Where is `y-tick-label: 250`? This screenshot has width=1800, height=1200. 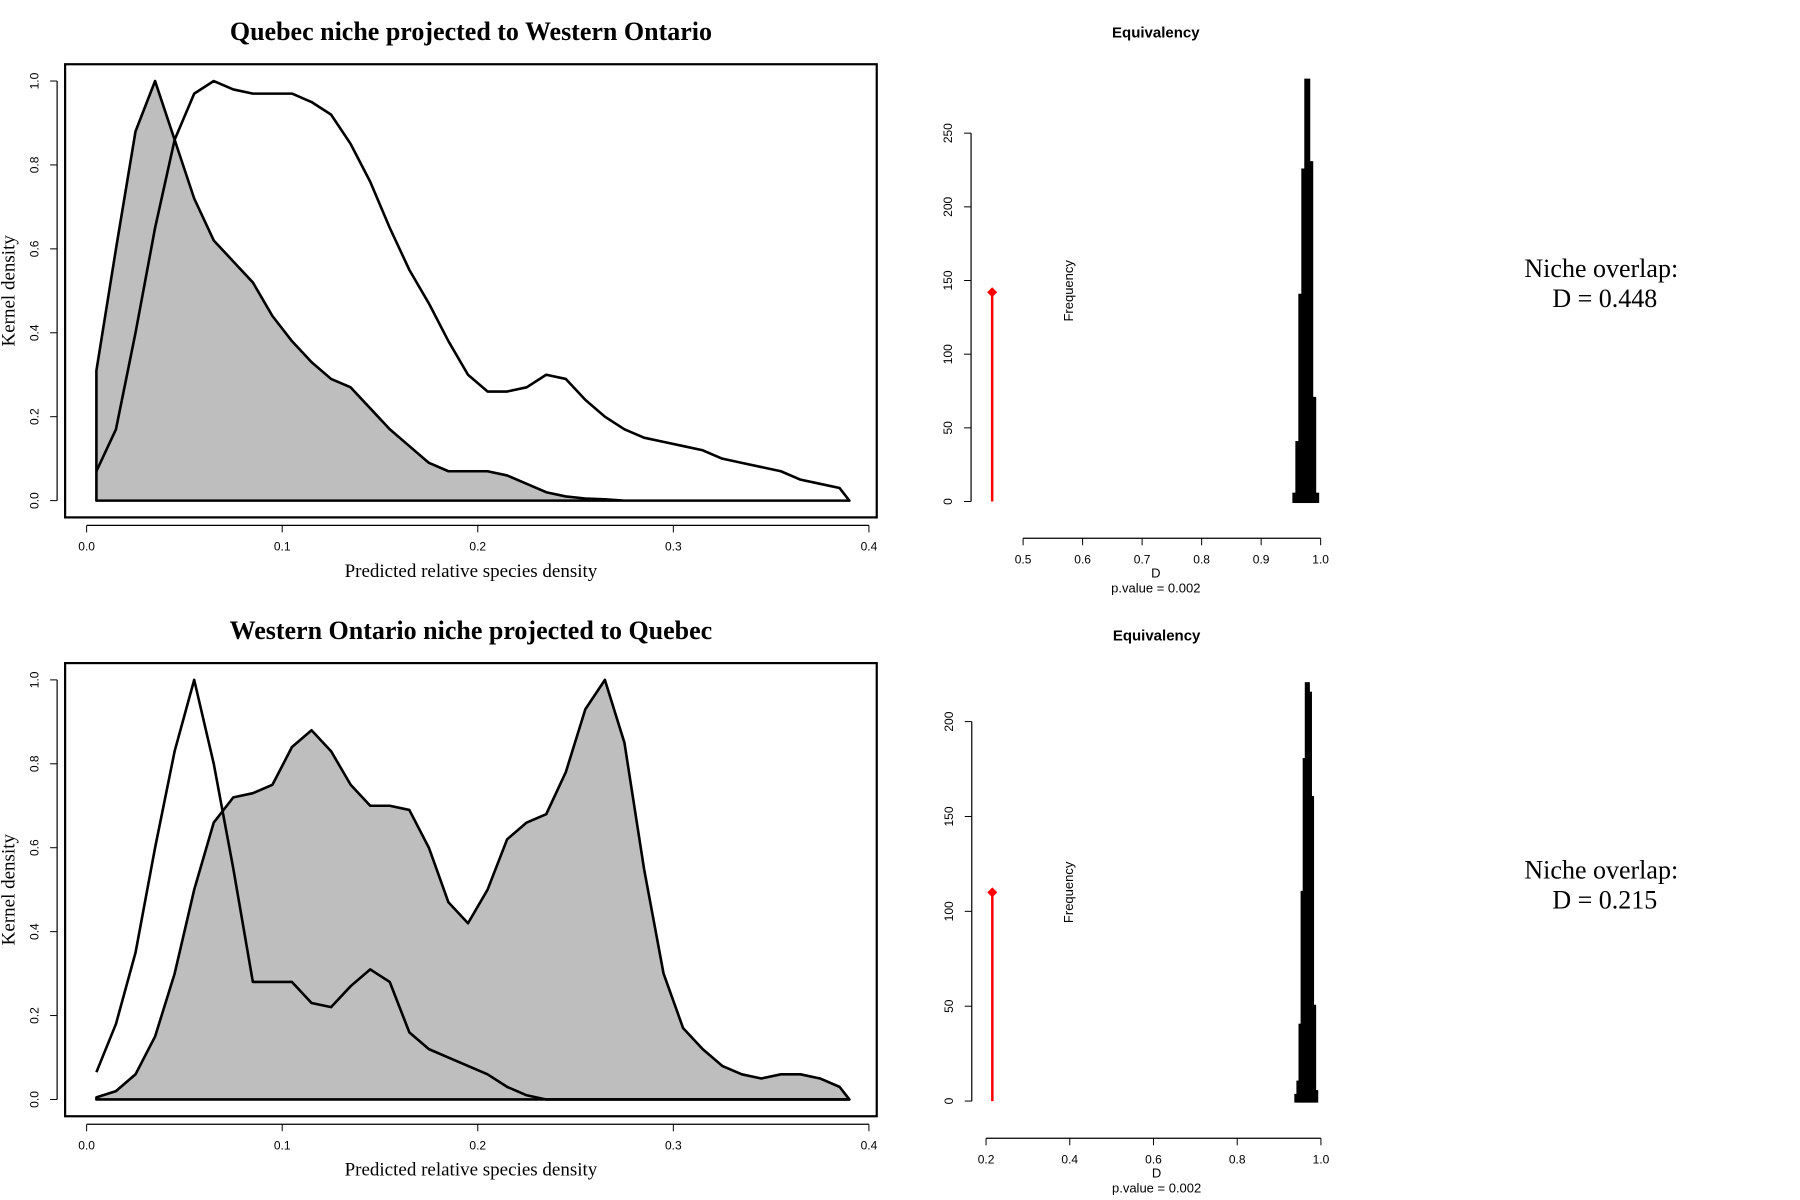
y-tick-label: 250 is located at coordinates (948, 133).